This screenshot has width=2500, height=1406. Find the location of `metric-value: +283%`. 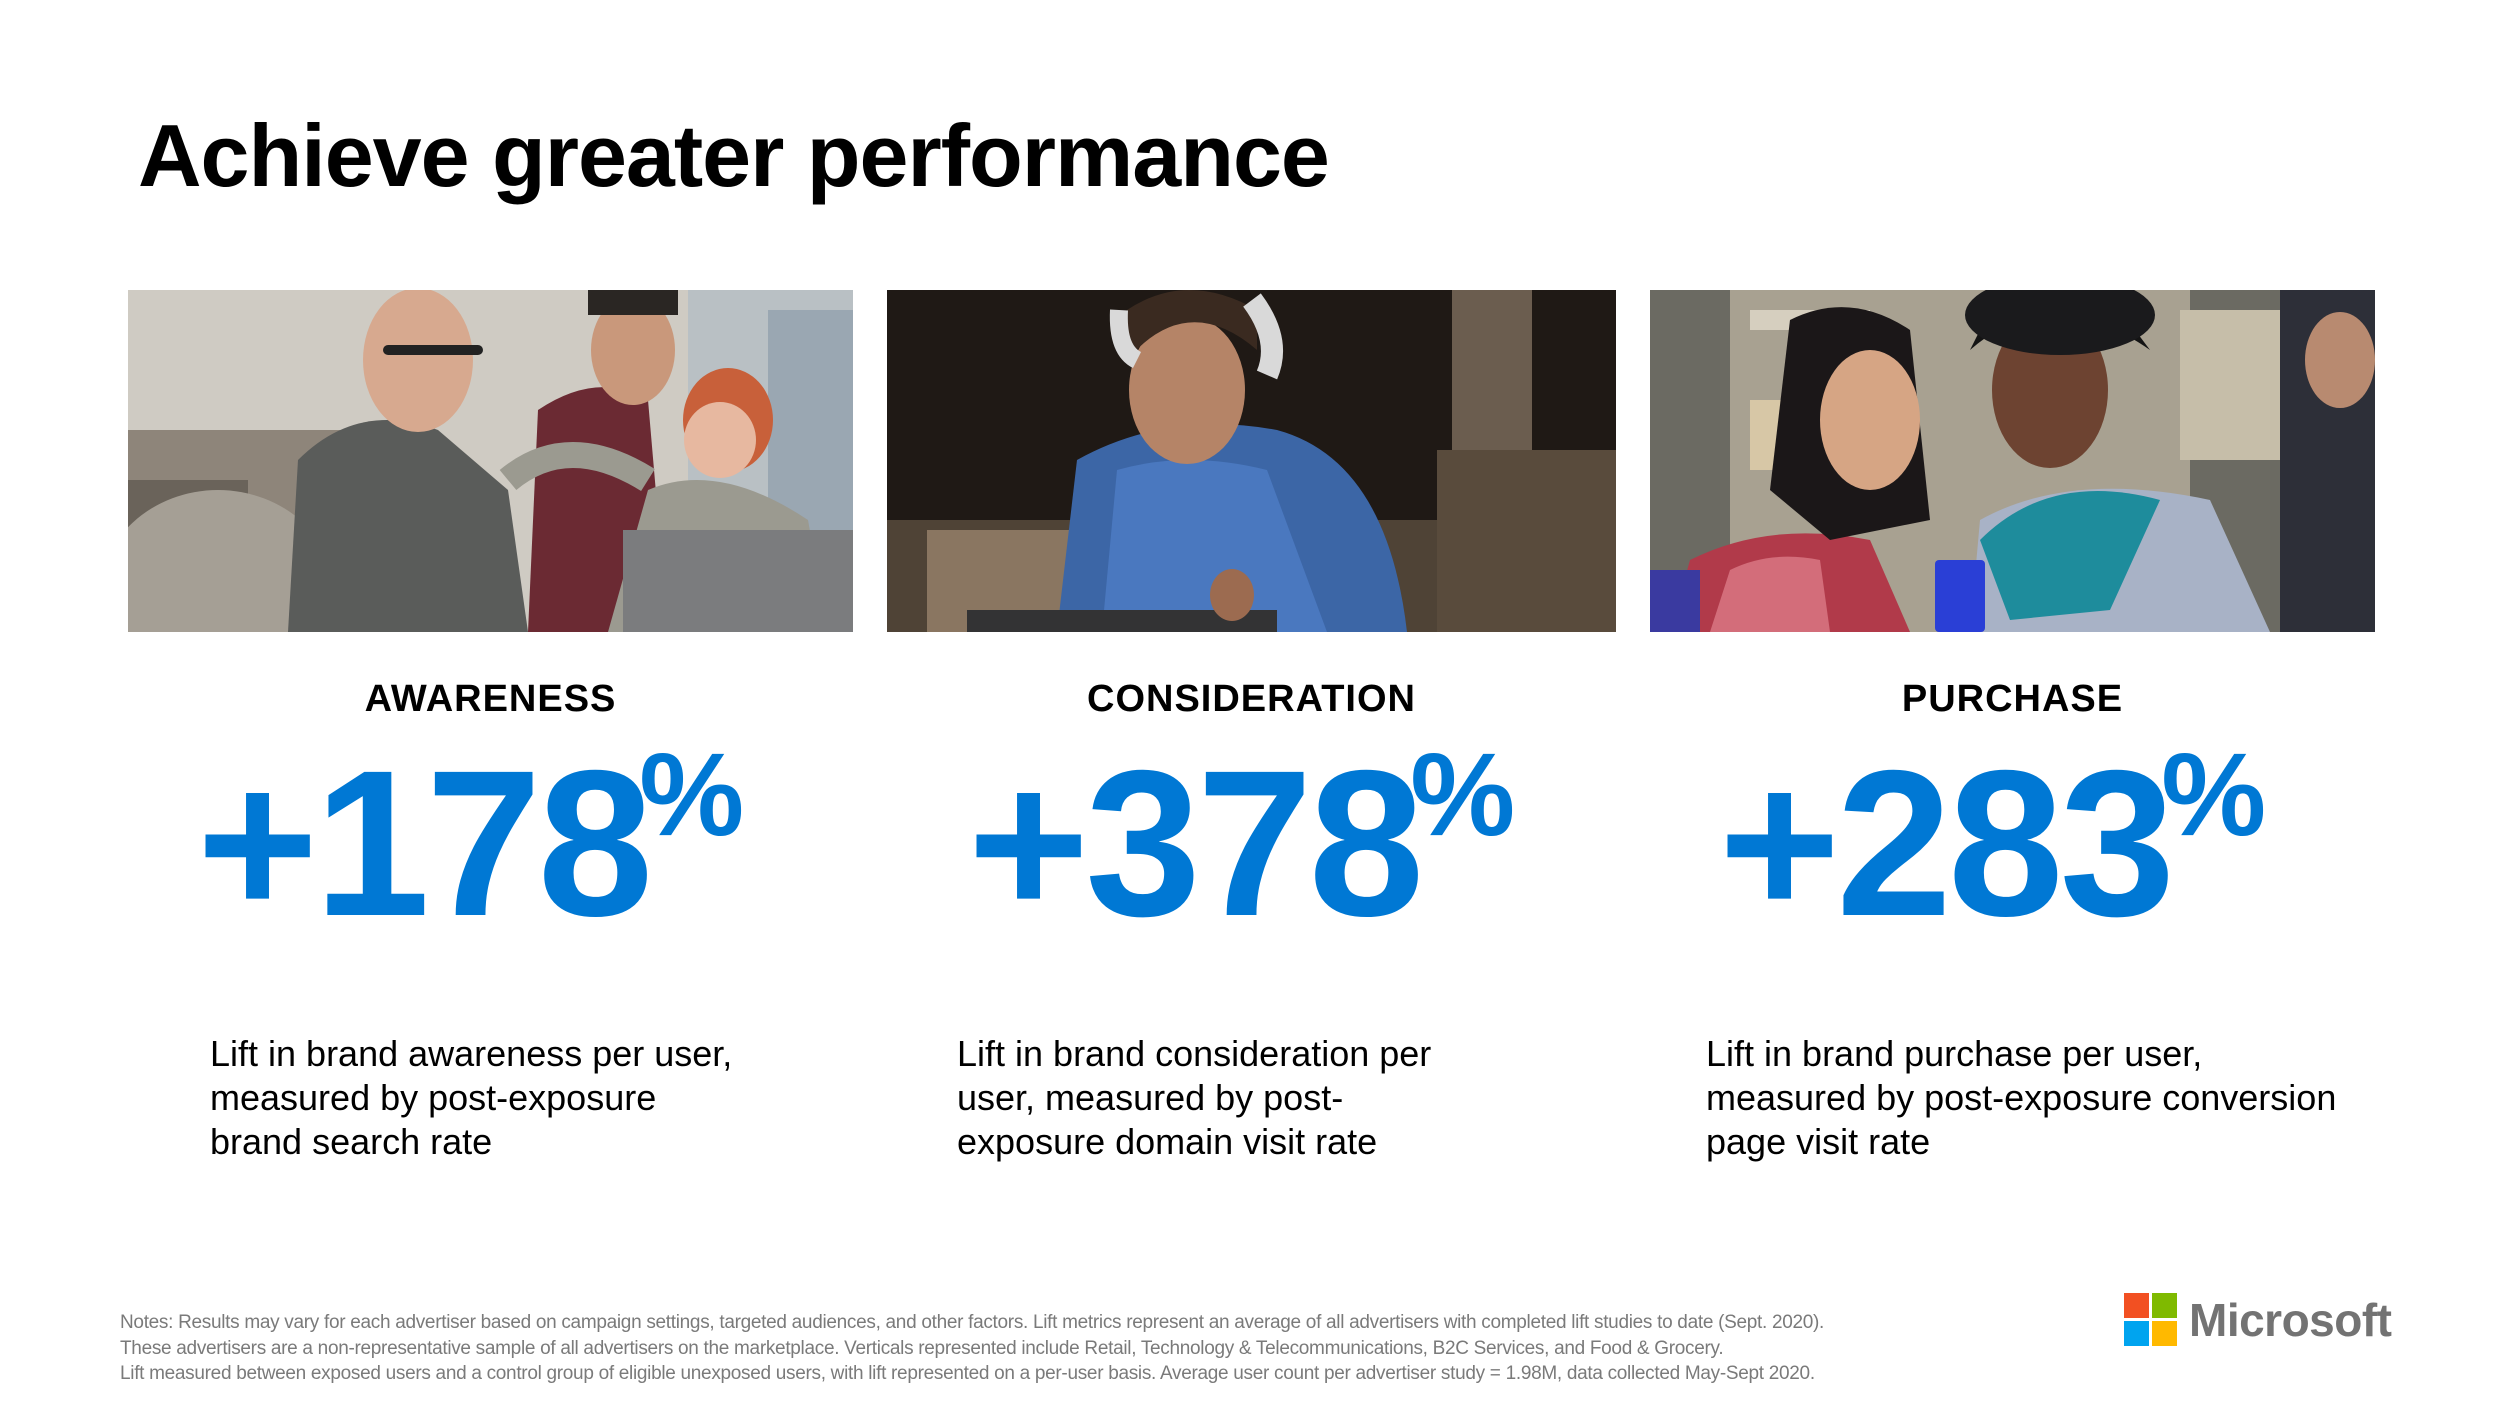

metric-value: +283% is located at coordinates (1992, 842).